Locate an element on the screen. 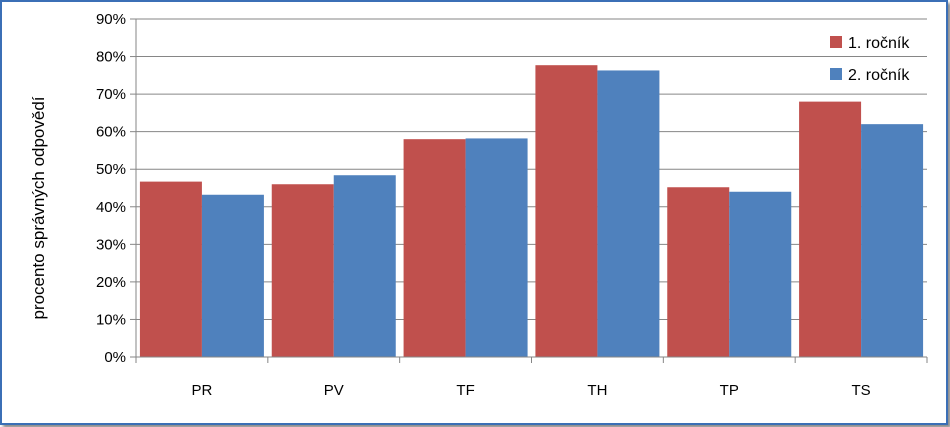 This screenshot has width=950, height=427. y-tick-label: 0% is located at coordinates (115, 357).